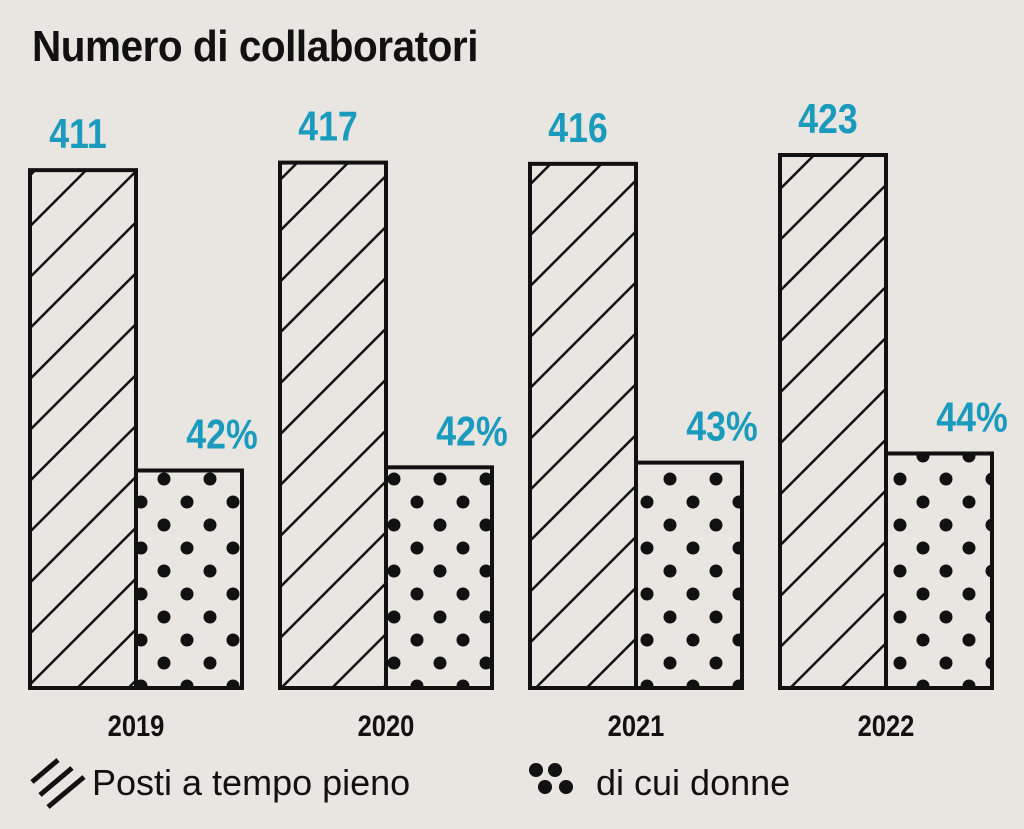  What do you see at coordinates (886, 725) in the screenshot?
I see `x-tick-label: 2022` at bounding box center [886, 725].